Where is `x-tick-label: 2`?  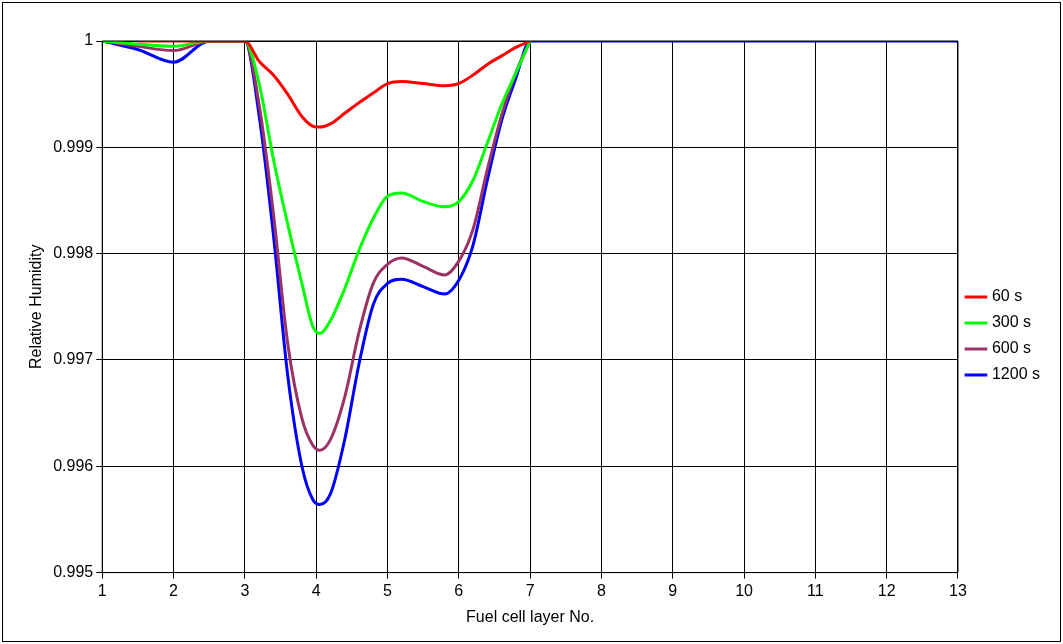
x-tick-label: 2 is located at coordinates (174, 590).